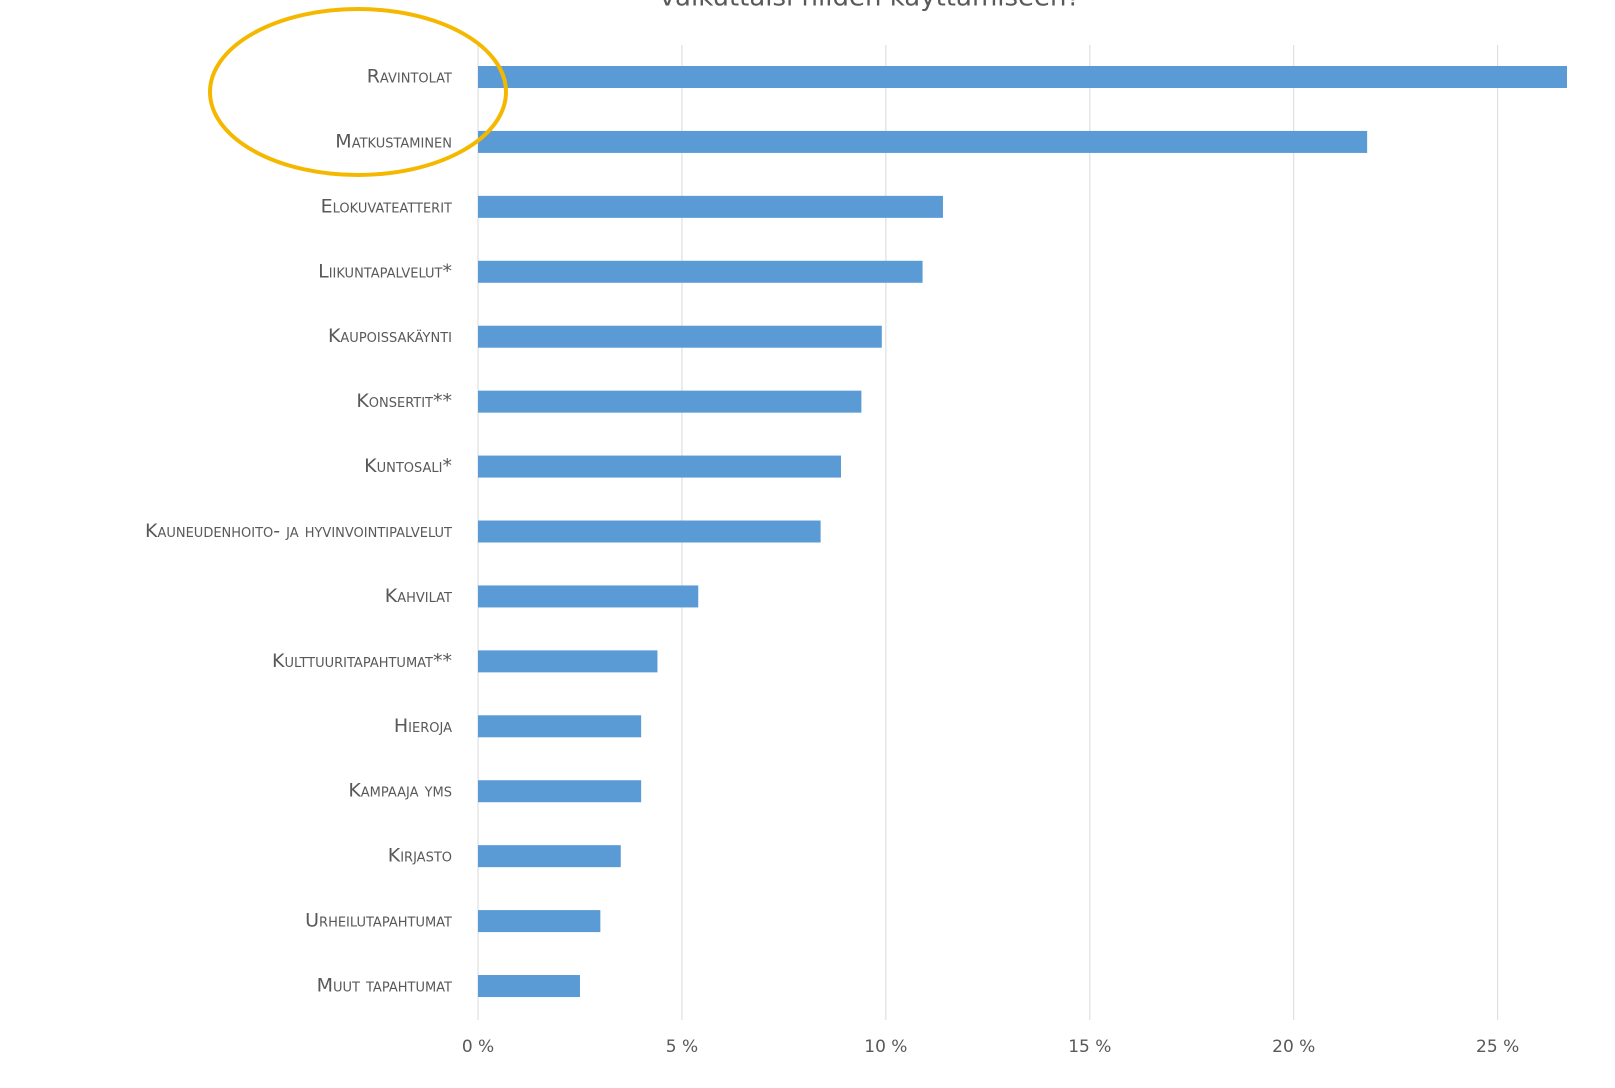  What do you see at coordinates (682, 1047) in the screenshot?
I see `x-tick-label: 5 %` at bounding box center [682, 1047].